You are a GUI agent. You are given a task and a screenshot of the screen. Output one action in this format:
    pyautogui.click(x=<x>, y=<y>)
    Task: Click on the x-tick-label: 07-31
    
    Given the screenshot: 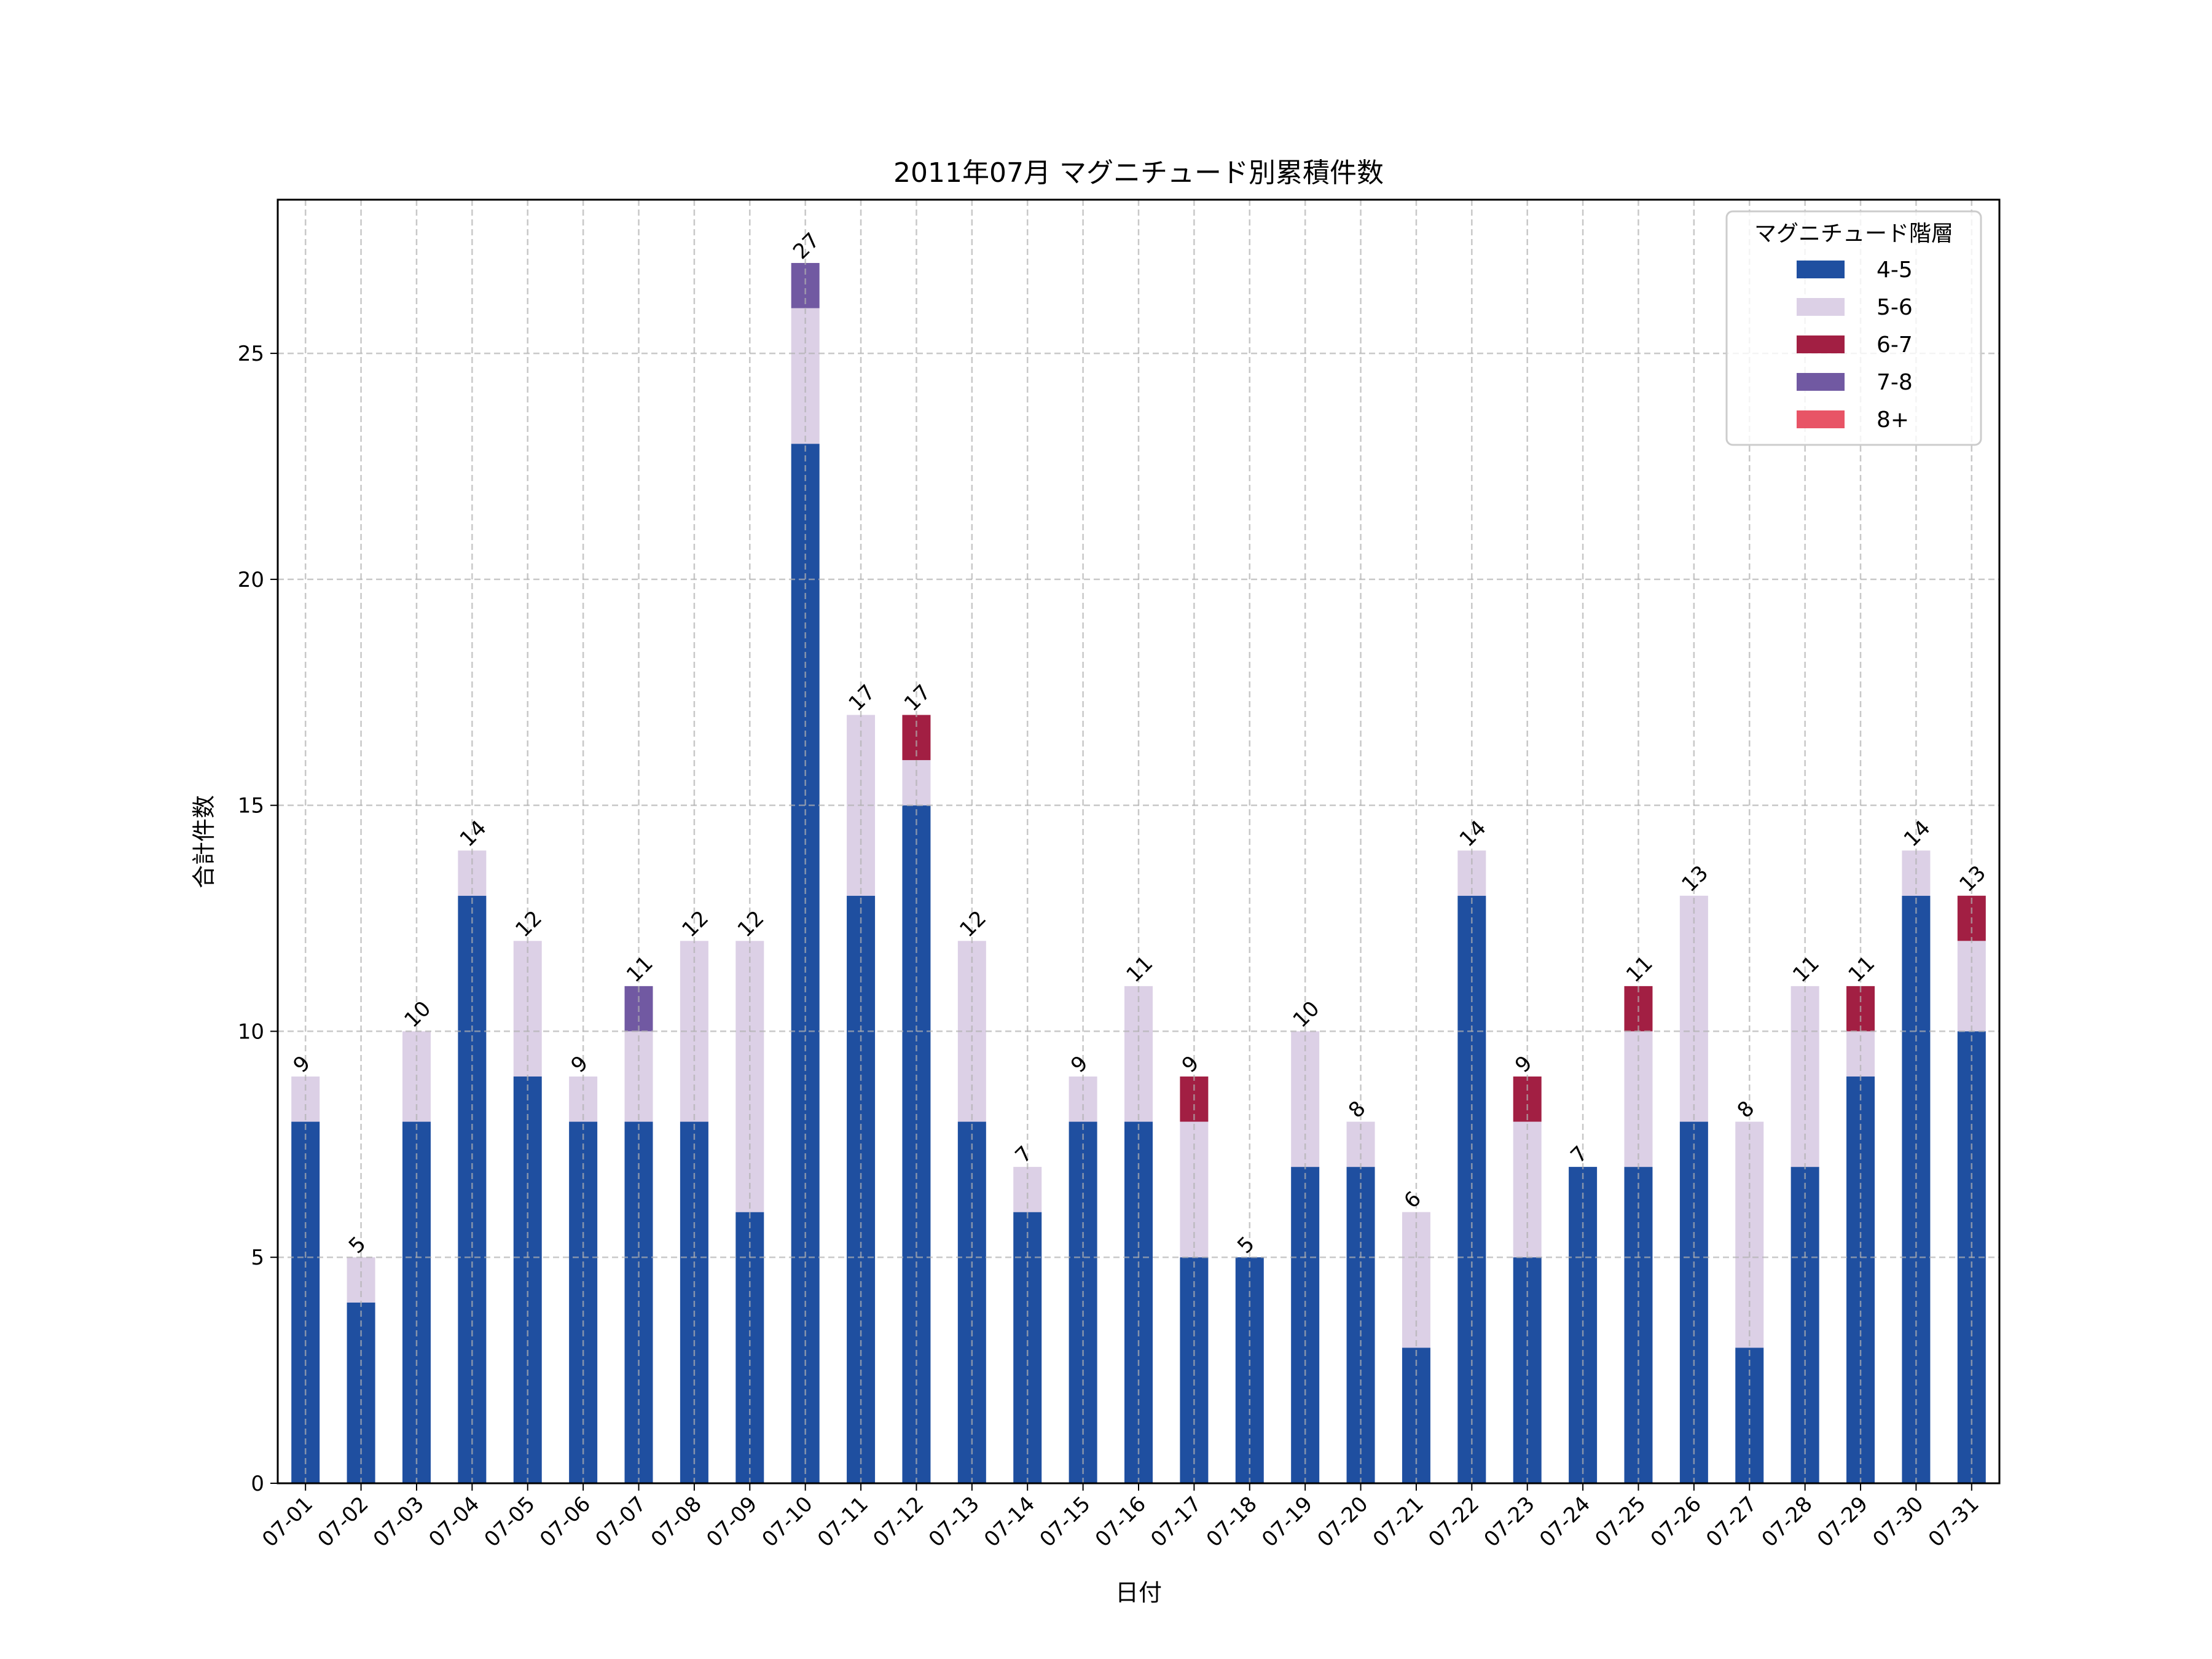 What is the action you would take?
    pyautogui.click(x=1954, y=1522)
    